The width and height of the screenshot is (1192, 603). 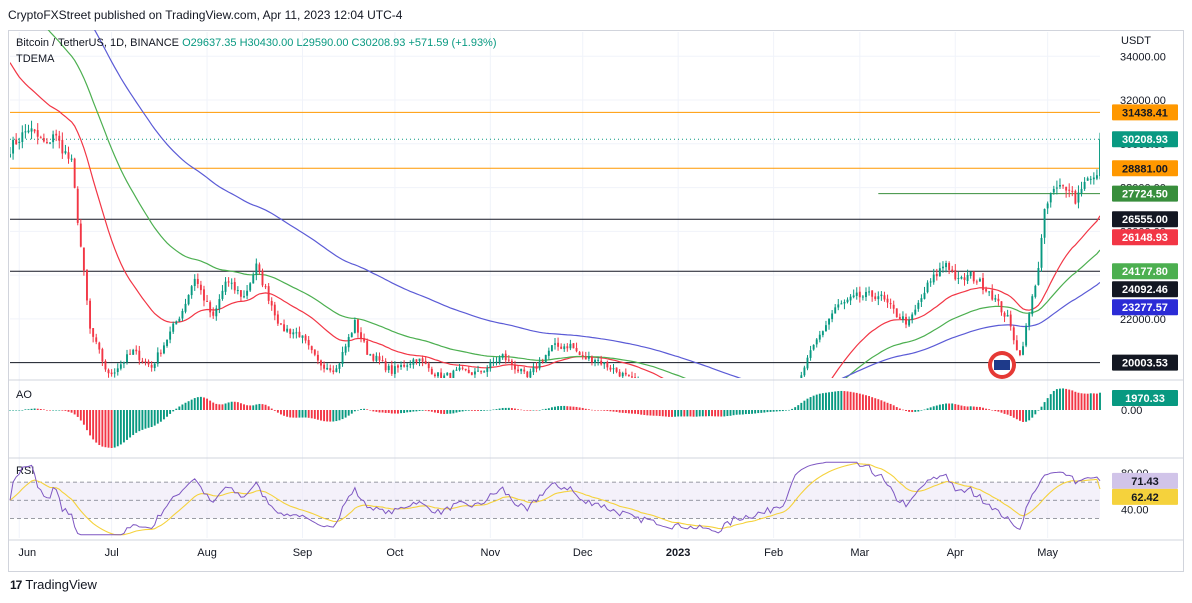 I want to click on time-label-aug: Aug, so click(x=207, y=553).